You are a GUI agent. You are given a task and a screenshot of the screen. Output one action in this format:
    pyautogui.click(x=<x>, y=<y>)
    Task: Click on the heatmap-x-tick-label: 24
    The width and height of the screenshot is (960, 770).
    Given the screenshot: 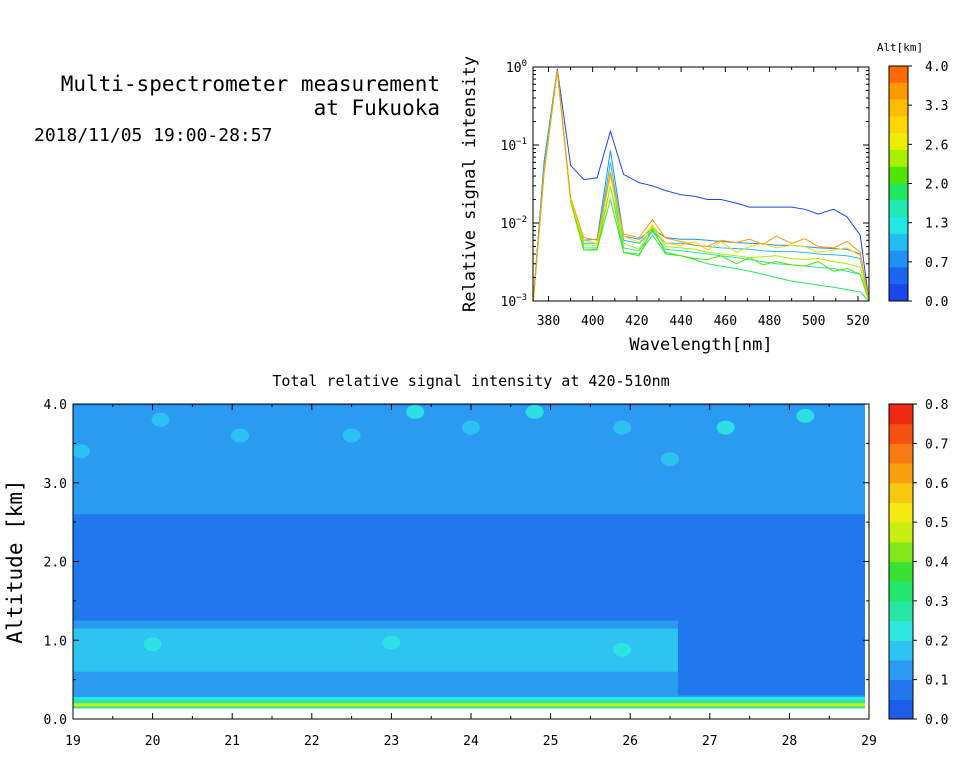 What is the action you would take?
    pyautogui.click(x=471, y=741)
    